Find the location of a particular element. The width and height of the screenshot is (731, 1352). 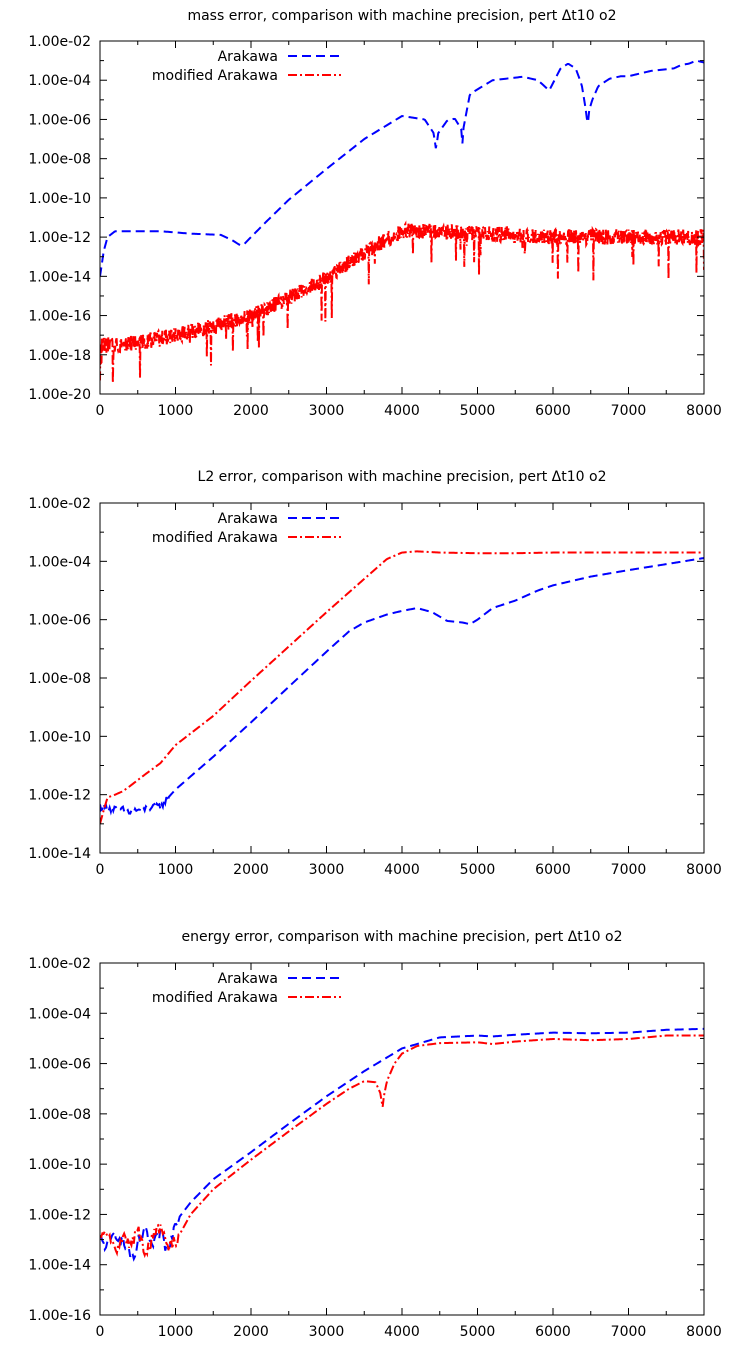

y-tick-label: 1.00e-20 is located at coordinates (59, 395).